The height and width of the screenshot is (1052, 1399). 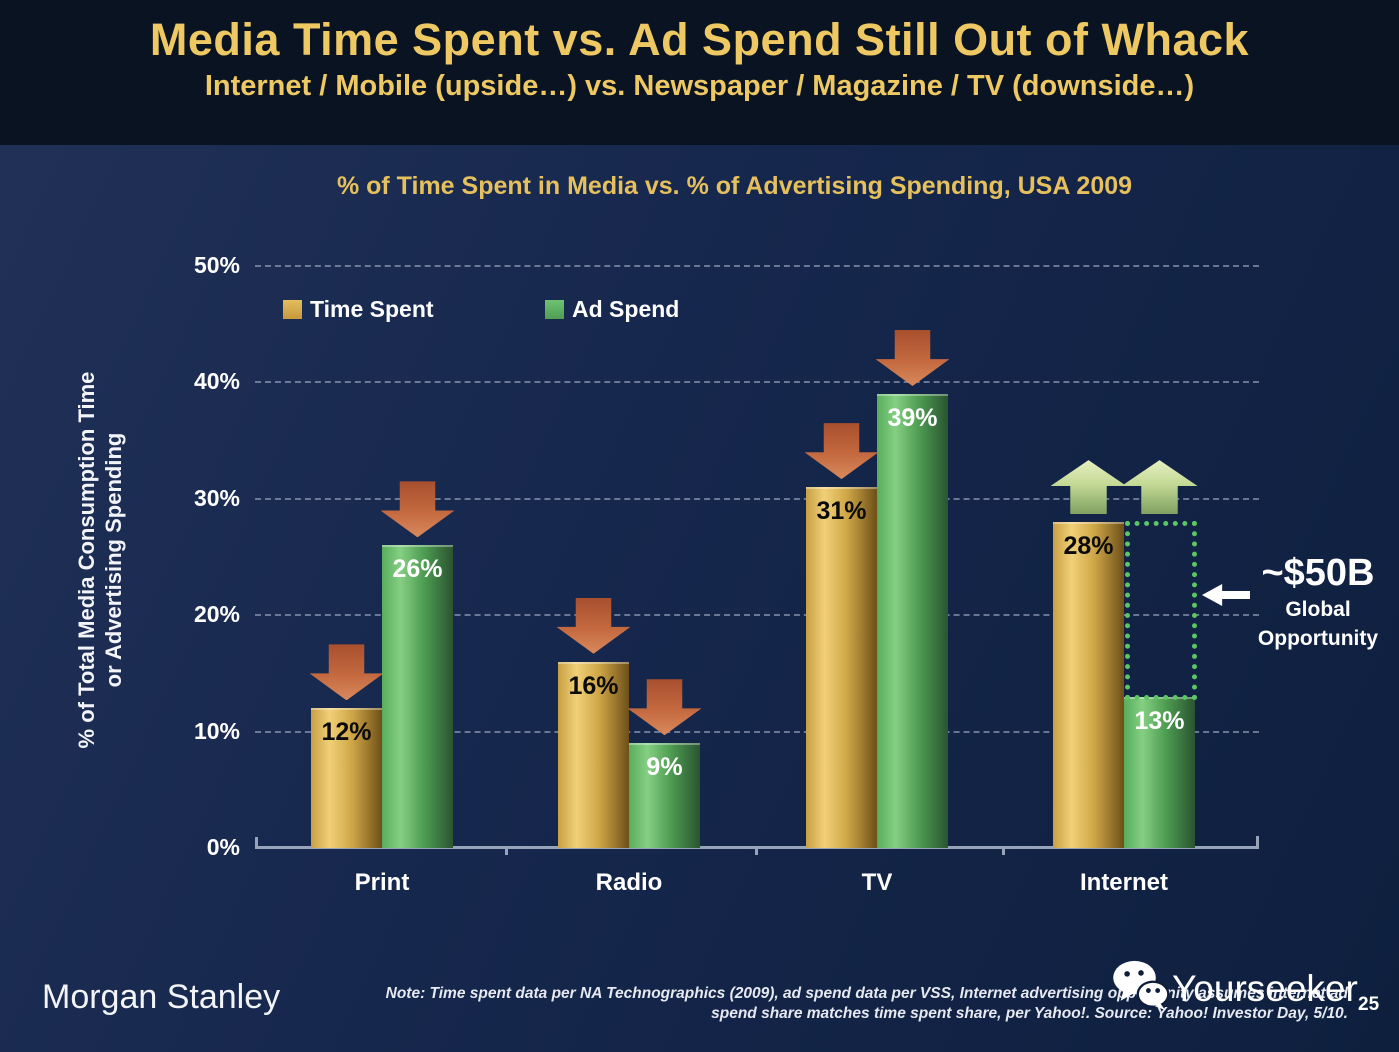 I want to click on opportunity-value: ~$50B, so click(x=1318, y=573).